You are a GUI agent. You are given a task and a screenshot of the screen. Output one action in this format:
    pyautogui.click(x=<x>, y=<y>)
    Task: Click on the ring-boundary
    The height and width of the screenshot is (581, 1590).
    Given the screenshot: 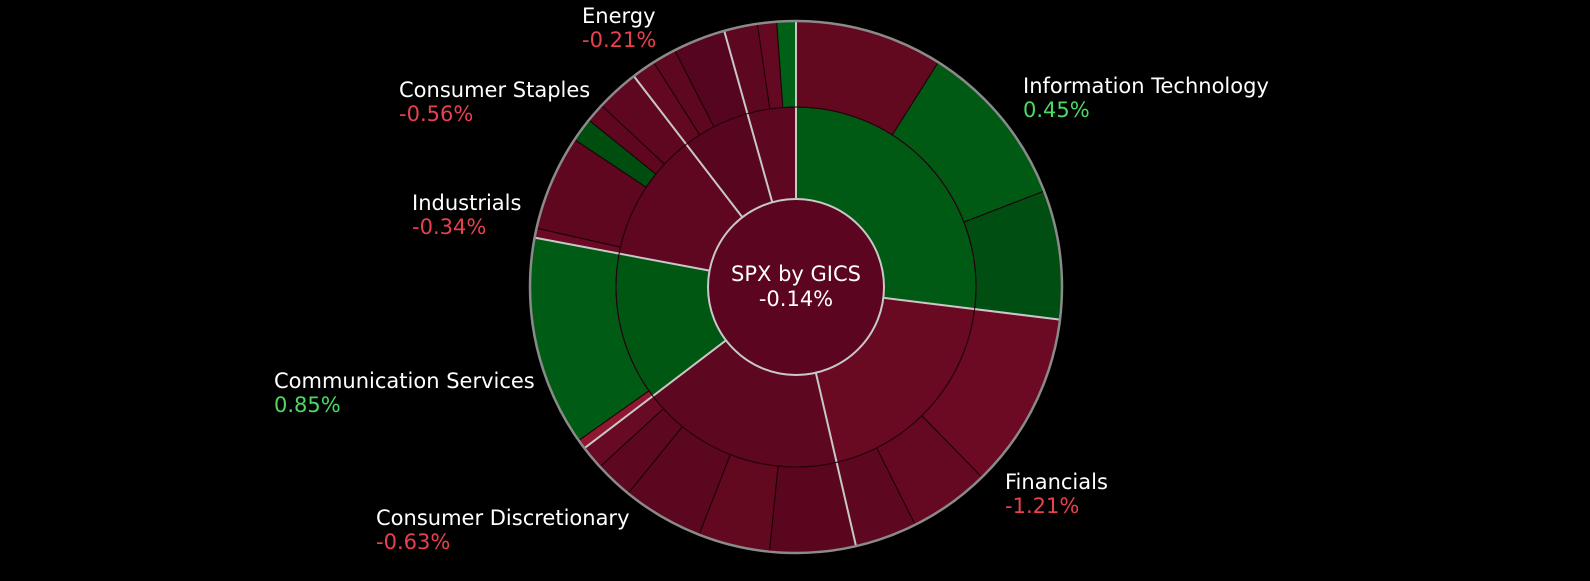 What is the action you would take?
    pyautogui.click(x=796, y=287)
    